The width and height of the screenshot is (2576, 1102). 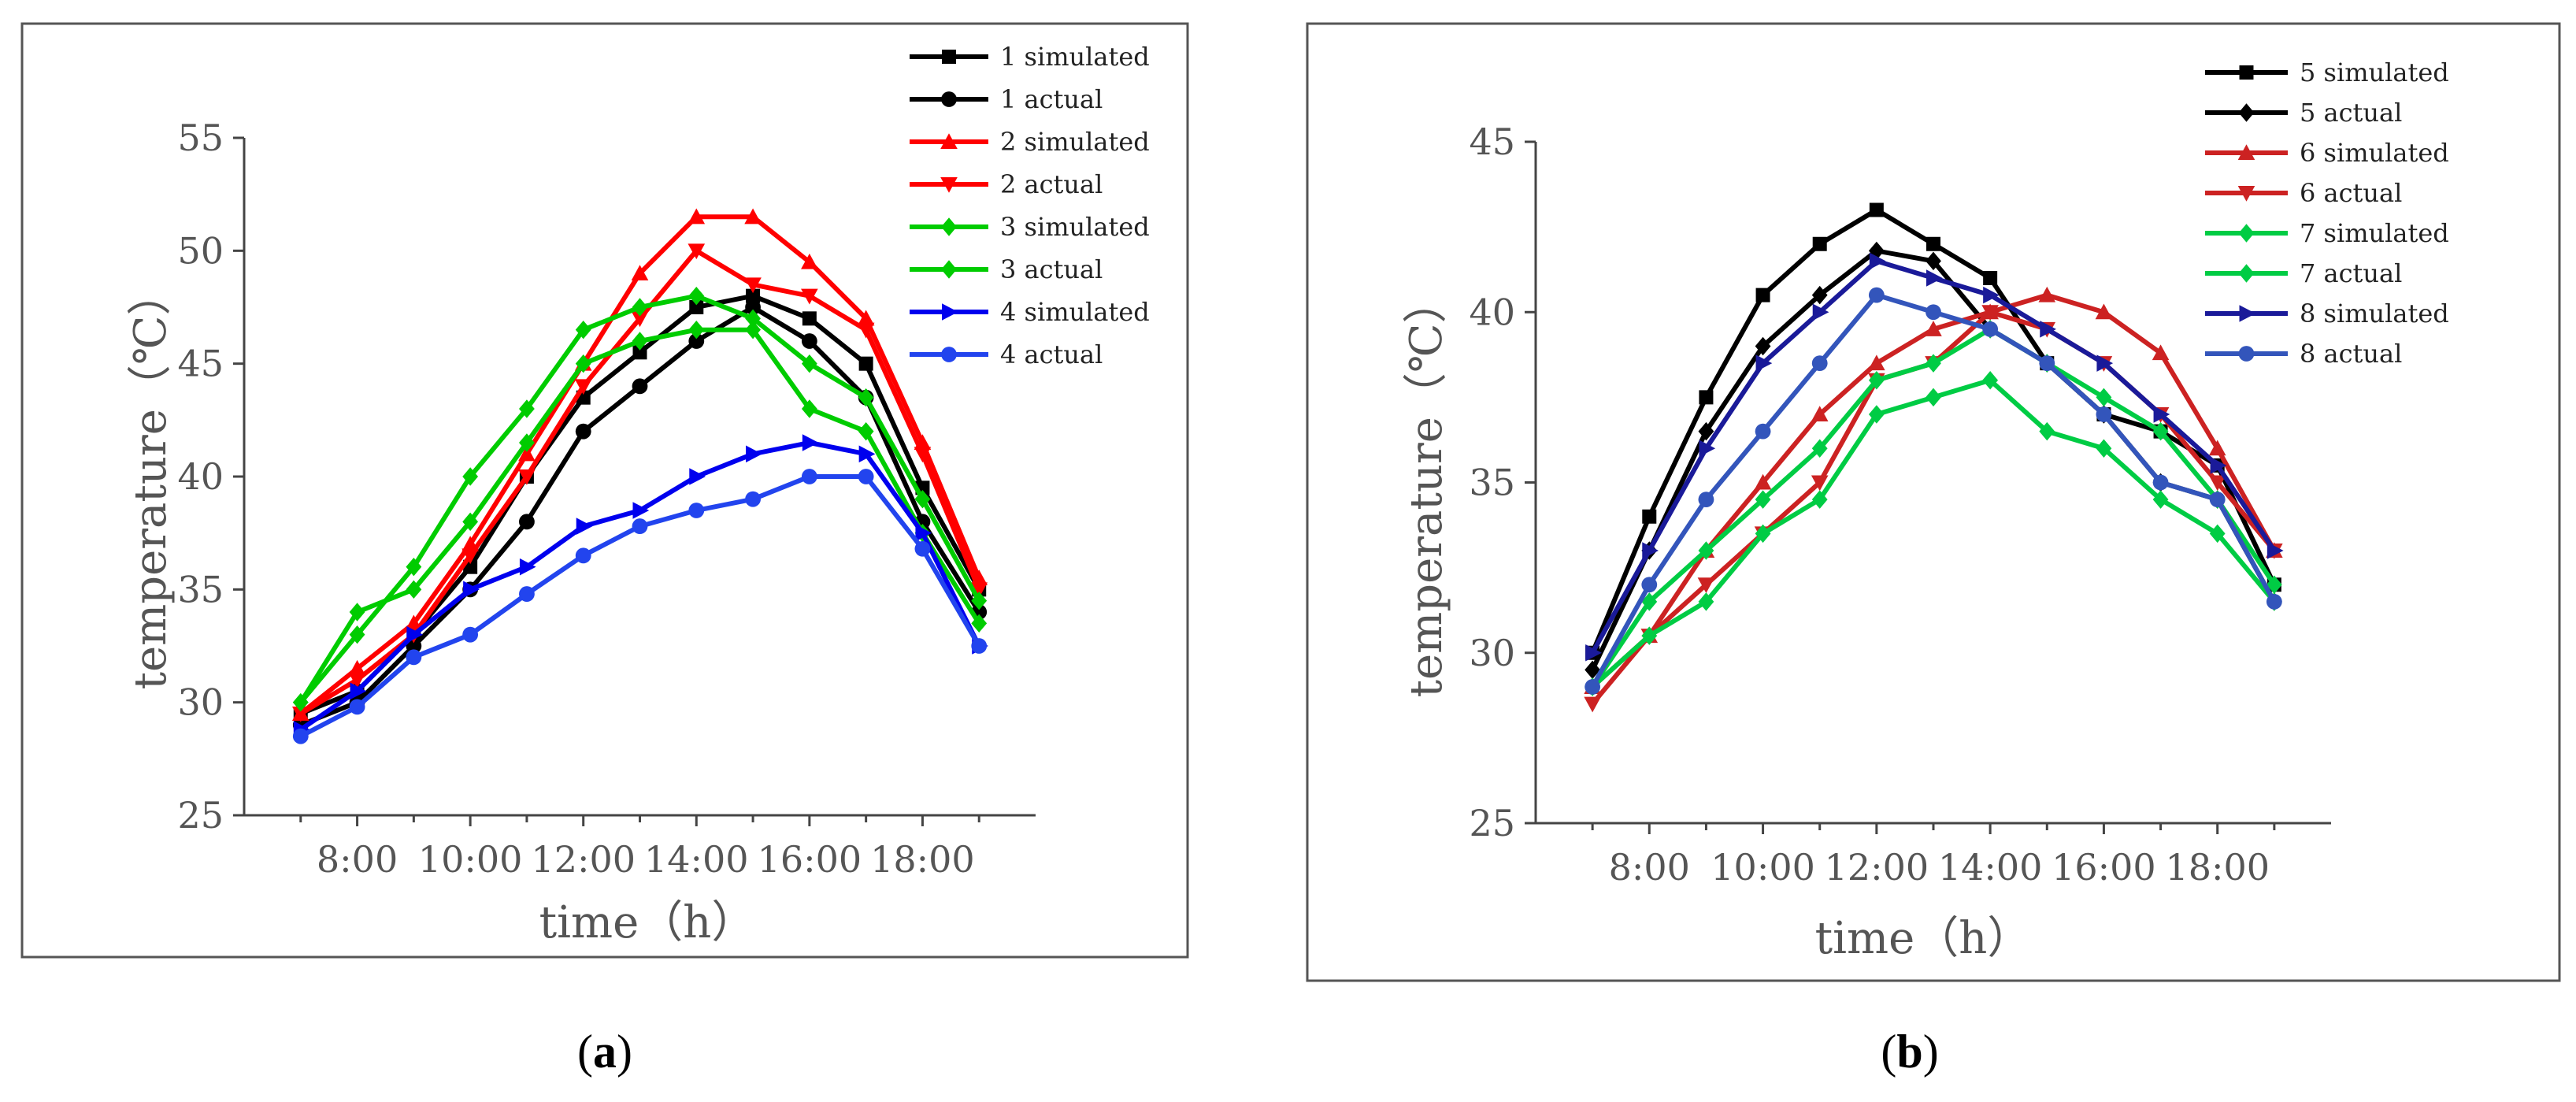 I want to click on chart-b-ylabel: temperature（℃）, so click(x=1426, y=488).